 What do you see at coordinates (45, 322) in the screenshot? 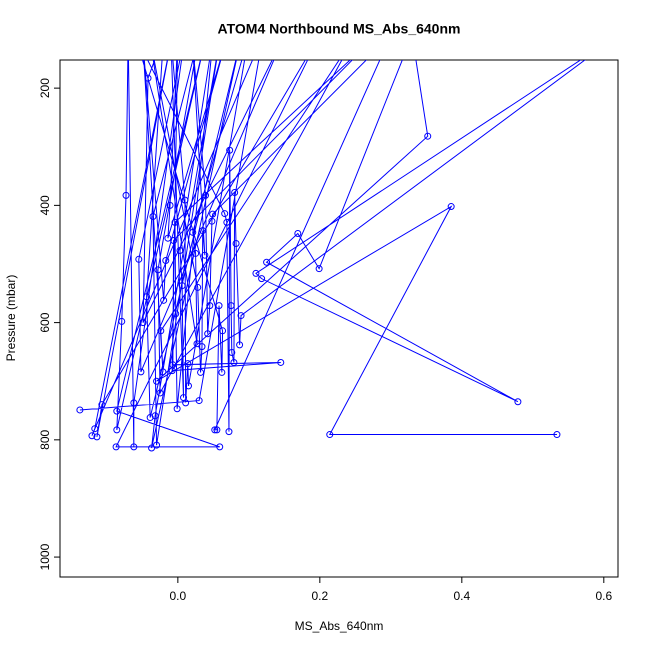
I see `y-tick-label: 600` at bounding box center [45, 322].